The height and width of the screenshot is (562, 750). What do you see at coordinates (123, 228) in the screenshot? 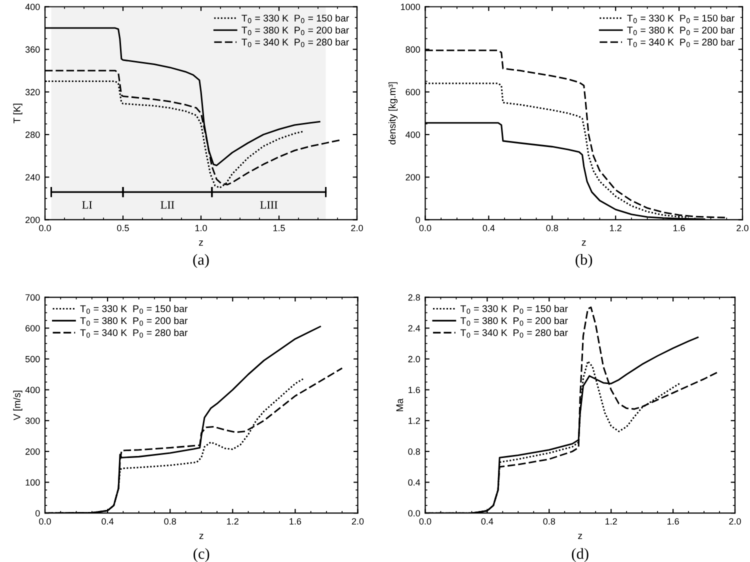
I see `x-tick-label: 0.5` at bounding box center [123, 228].